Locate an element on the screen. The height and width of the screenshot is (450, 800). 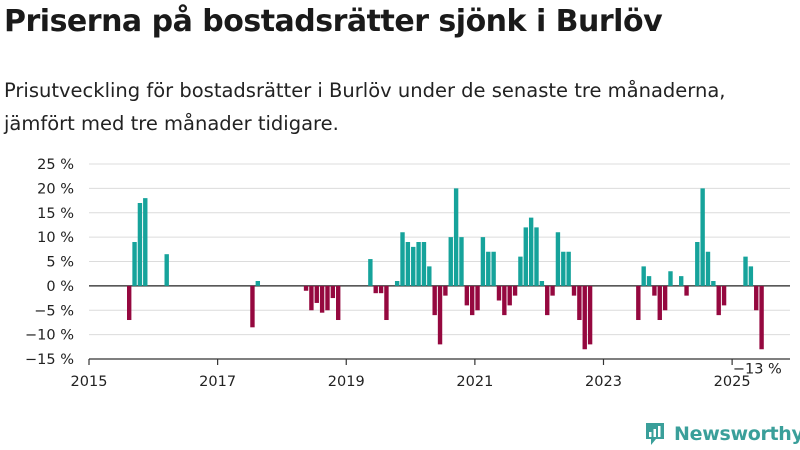
x-tick-label: 2015 is located at coordinates (89, 382).